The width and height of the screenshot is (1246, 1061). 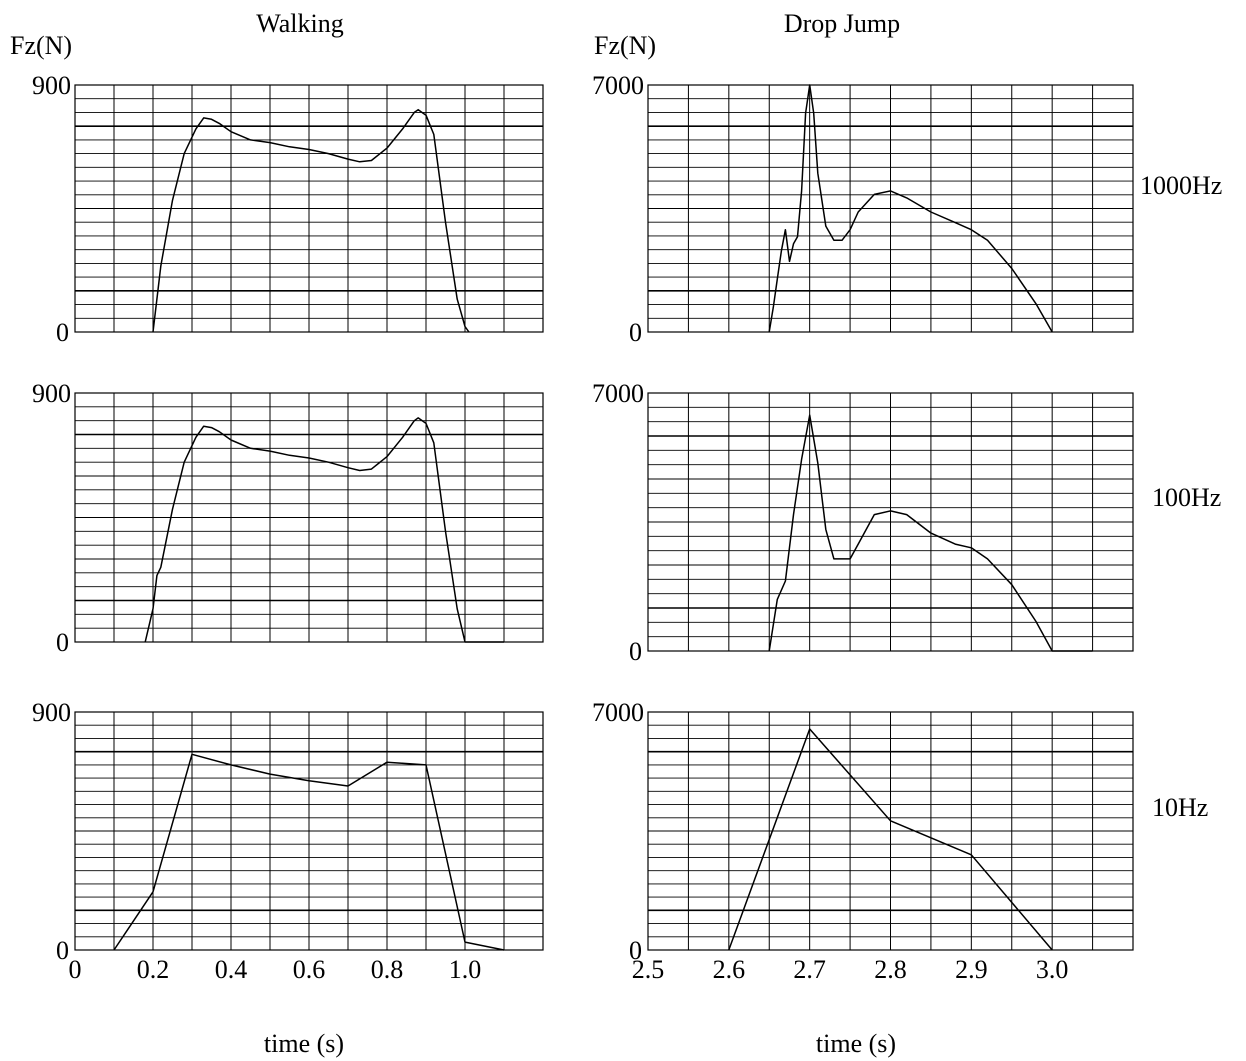 I want to click on drop-jump-xlabel: time (s), so click(x=856, y=1043).